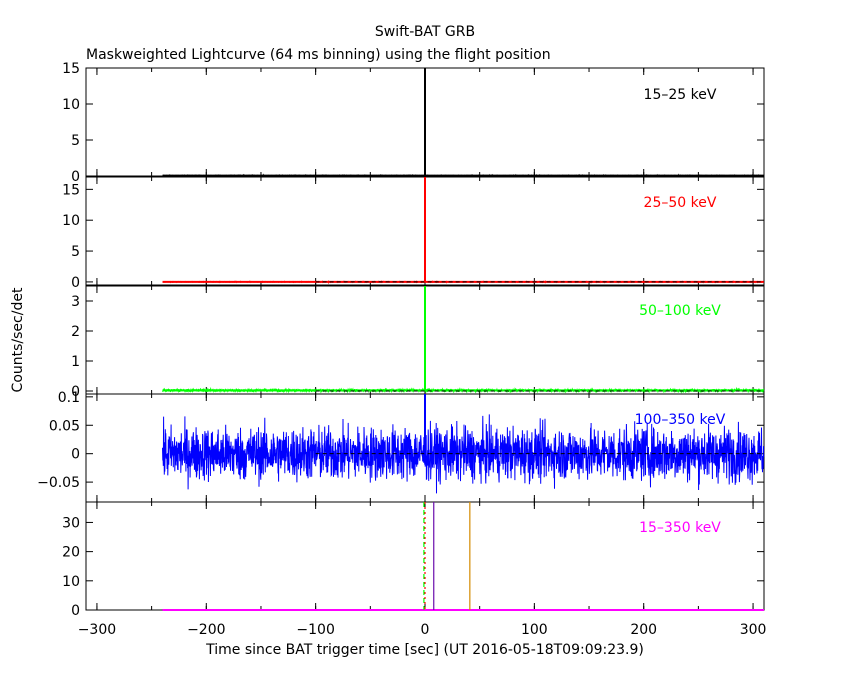 Image resolution: width=850 pixels, height=680 pixels. What do you see at coordinates (75, 332) in the screenshot?
I see `y-tick-label: 2` at bounding box center [75, 332].